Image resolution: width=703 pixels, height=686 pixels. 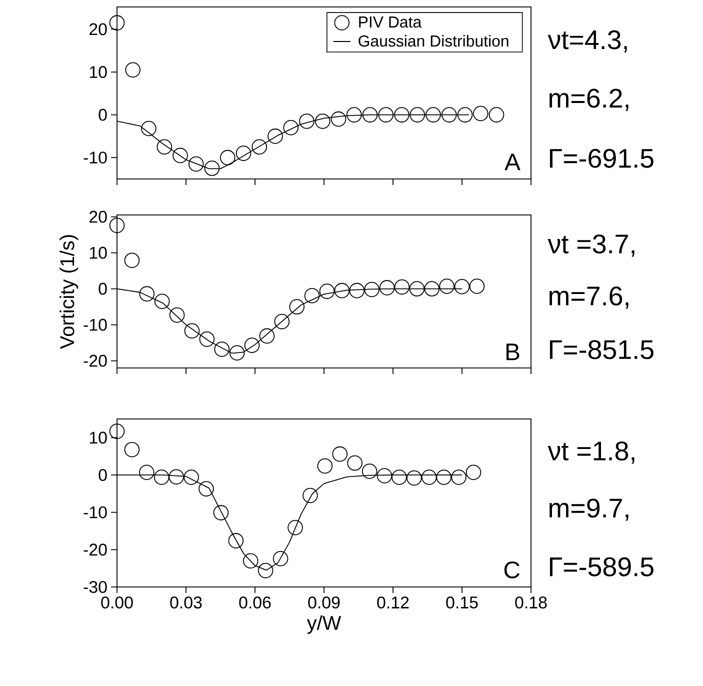 What do you see at coordinates (602, 350) in the screenshot?
I see `text: Γ=-851.5` at bounding box center [602, 350].